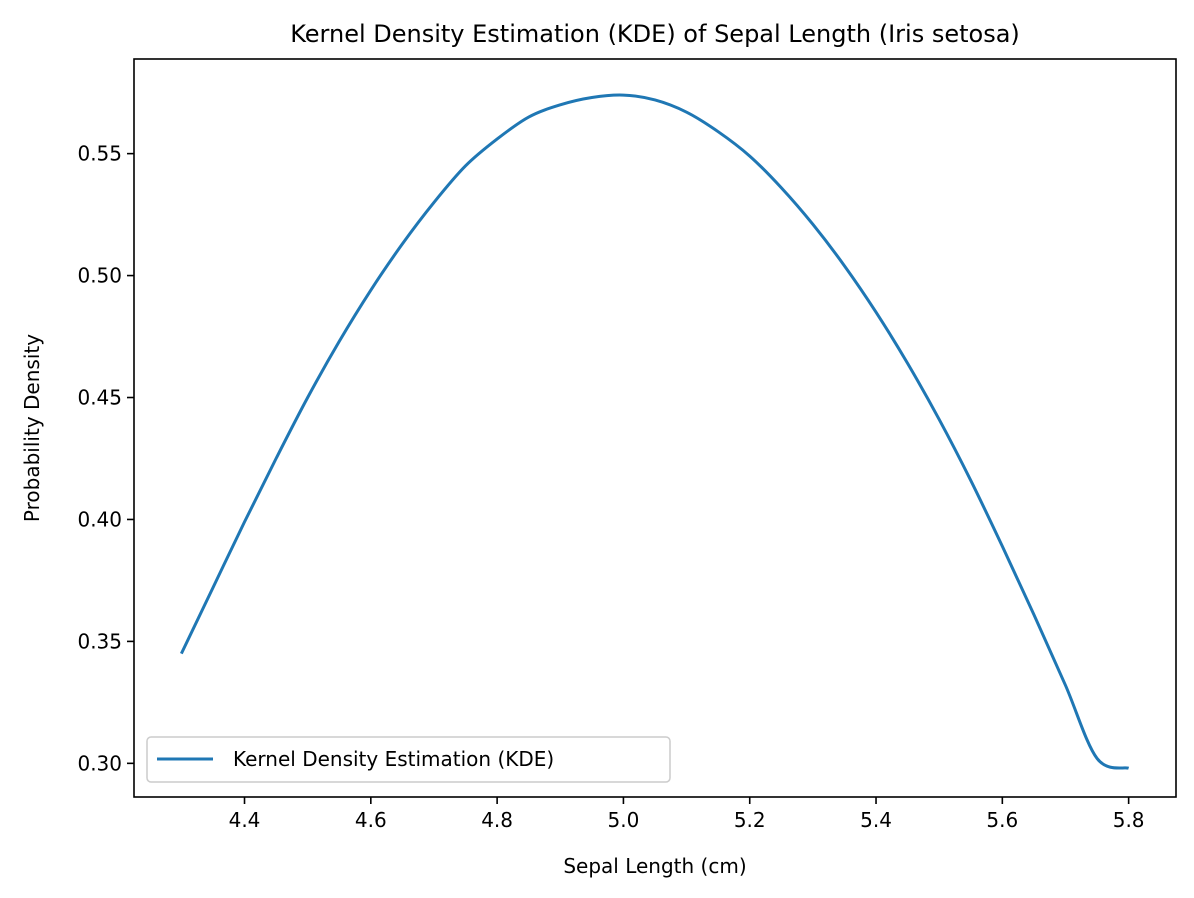 This screenshot has height=898, width=1194. Describe the element at coordinates (393, 759) in the screenshot. I see `legend-entry-label: Kernel Density Estimation (KDE)` at that location.